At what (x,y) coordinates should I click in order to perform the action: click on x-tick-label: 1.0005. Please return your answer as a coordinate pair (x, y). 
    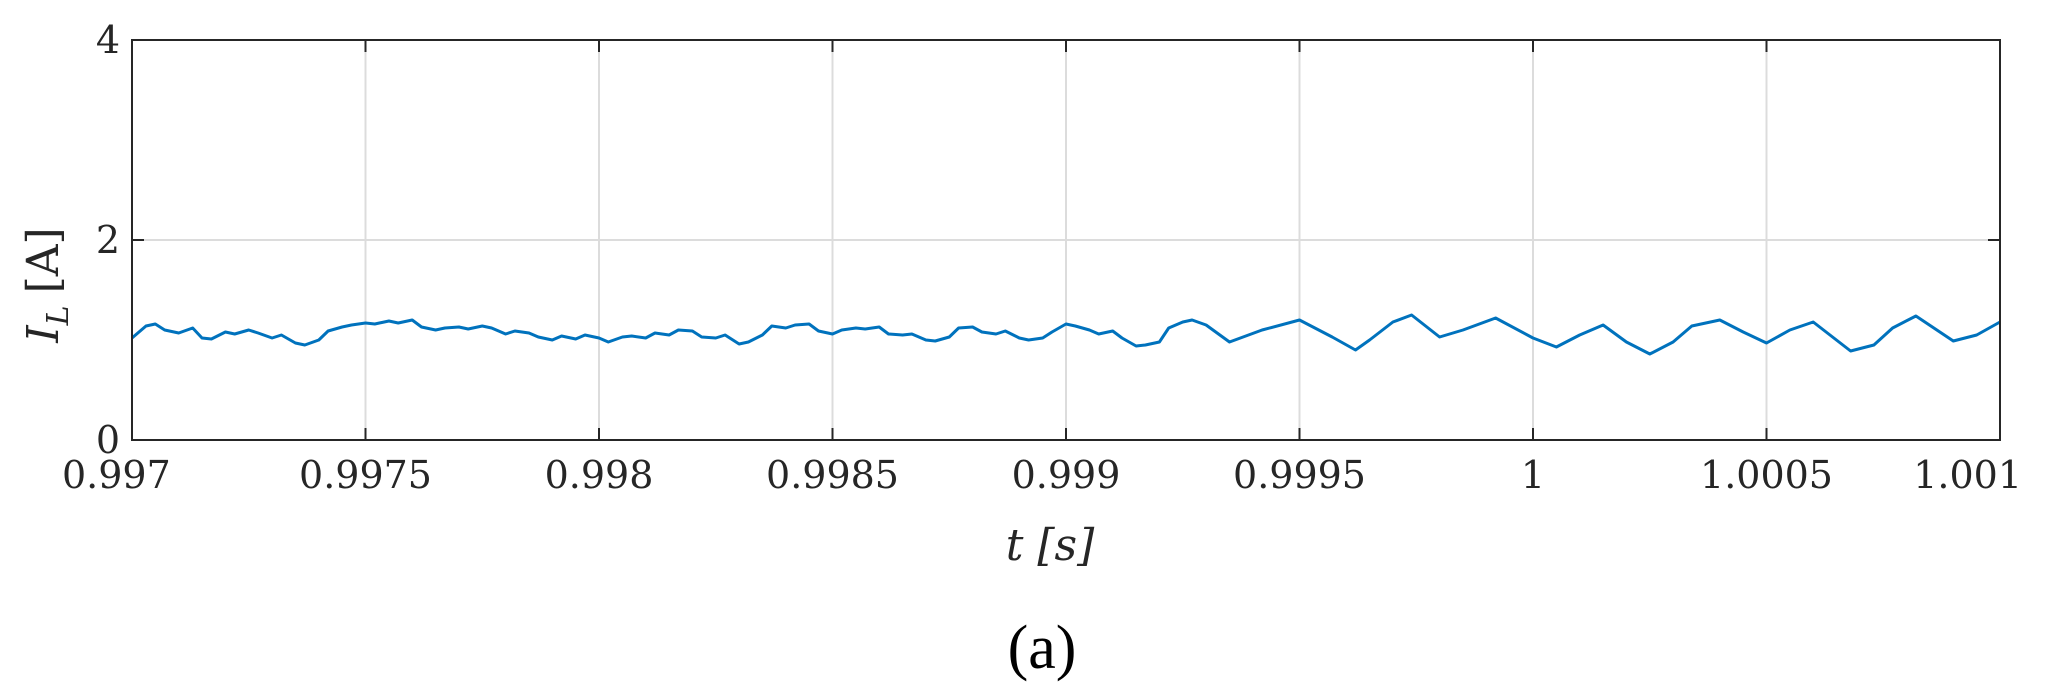
    Looking at the image, I should click on (1766, 475).